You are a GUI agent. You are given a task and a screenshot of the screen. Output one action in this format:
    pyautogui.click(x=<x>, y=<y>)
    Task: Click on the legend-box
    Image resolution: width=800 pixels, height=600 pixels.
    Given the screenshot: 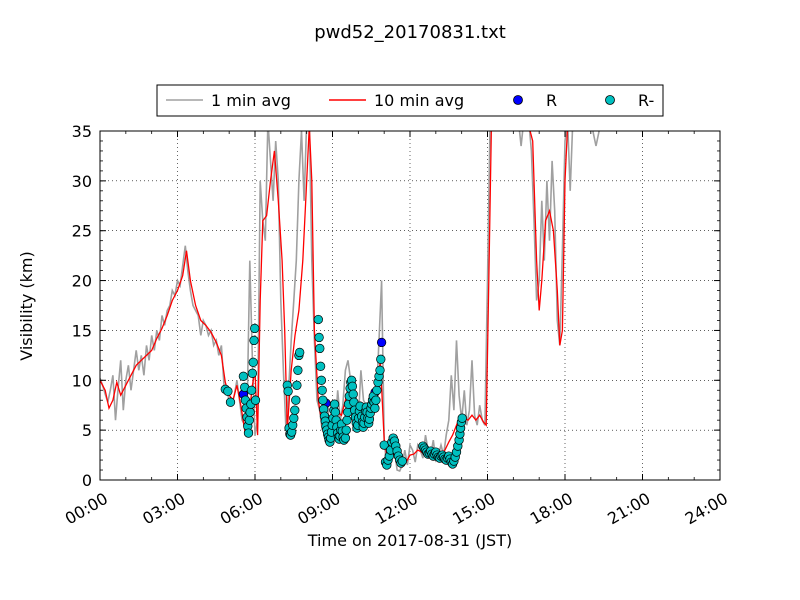 What is the action you would take?
    pyautogui.click(x=410, y=100)
    